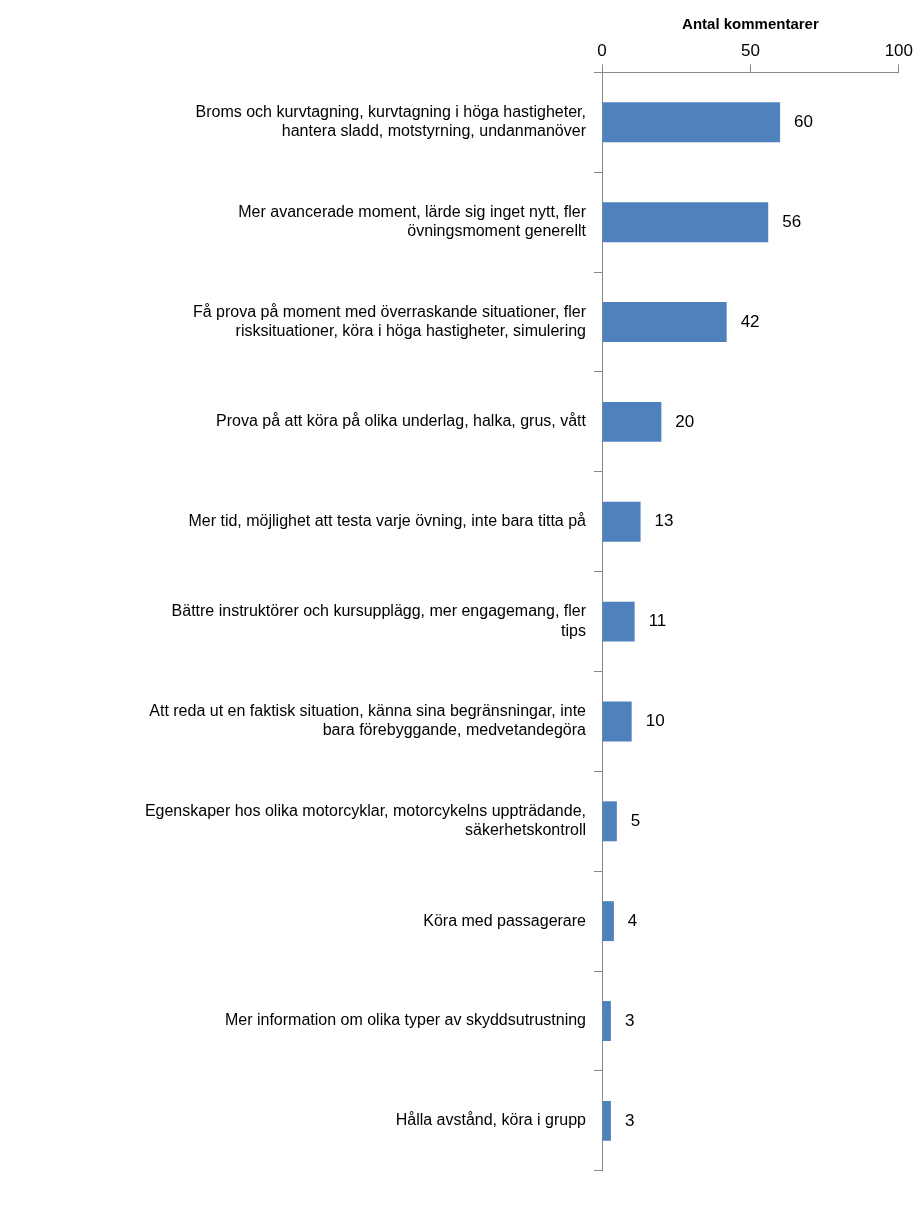  Describe the element at coordinates (379, 620) in the screenshot. I see `y-tick-label: Bättre instruktörer och kursupplägg, mer engagemang, fler tips` at that location.